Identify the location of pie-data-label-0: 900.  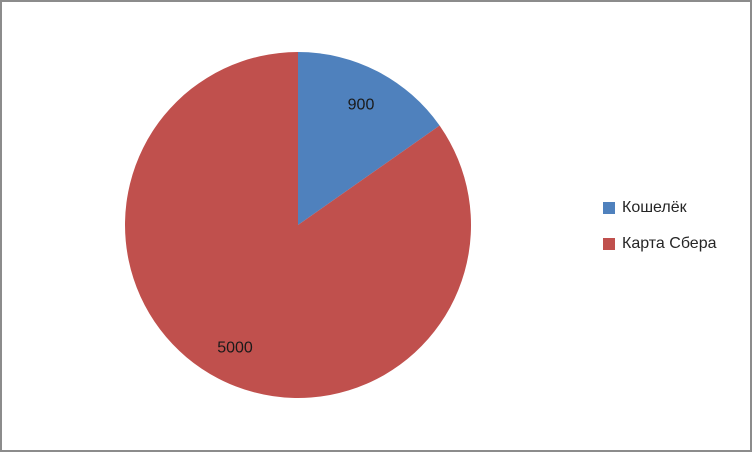
(361, 105).